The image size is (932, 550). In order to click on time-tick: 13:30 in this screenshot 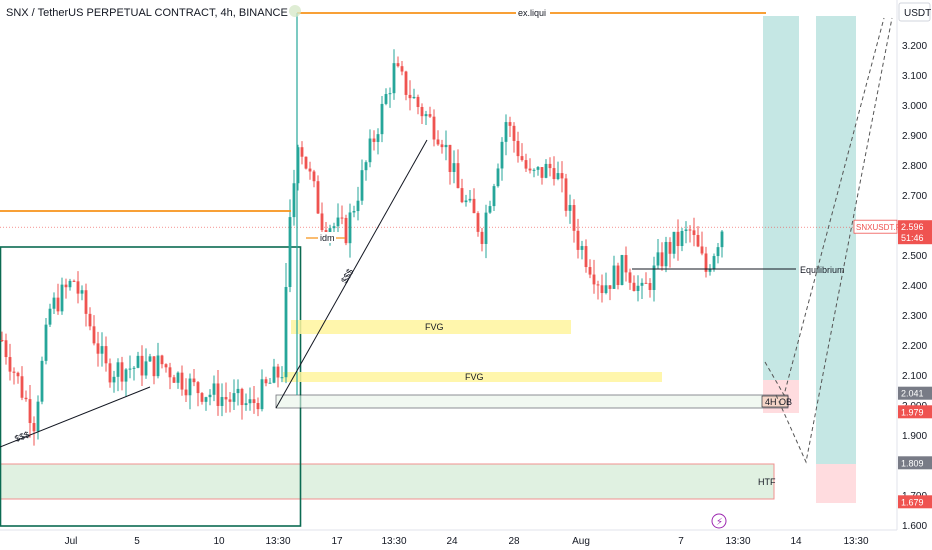, I will do `click(737, 541)`.